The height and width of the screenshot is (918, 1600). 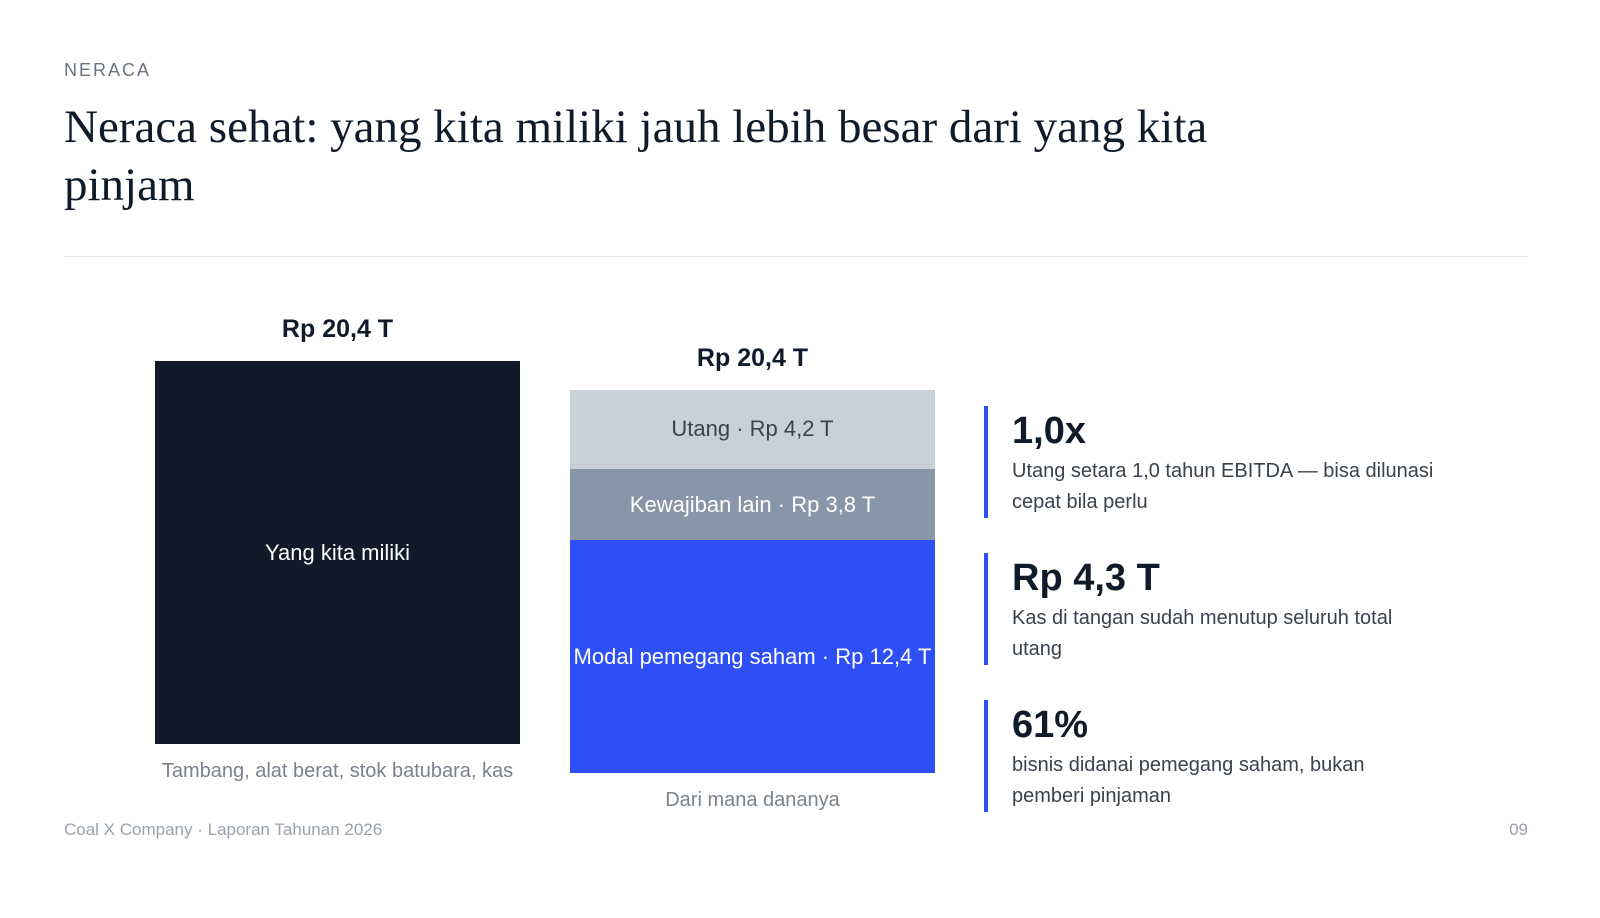 I want to click on column-segment: Utang · Rp 4,2 T, so click(x=752, y=429).